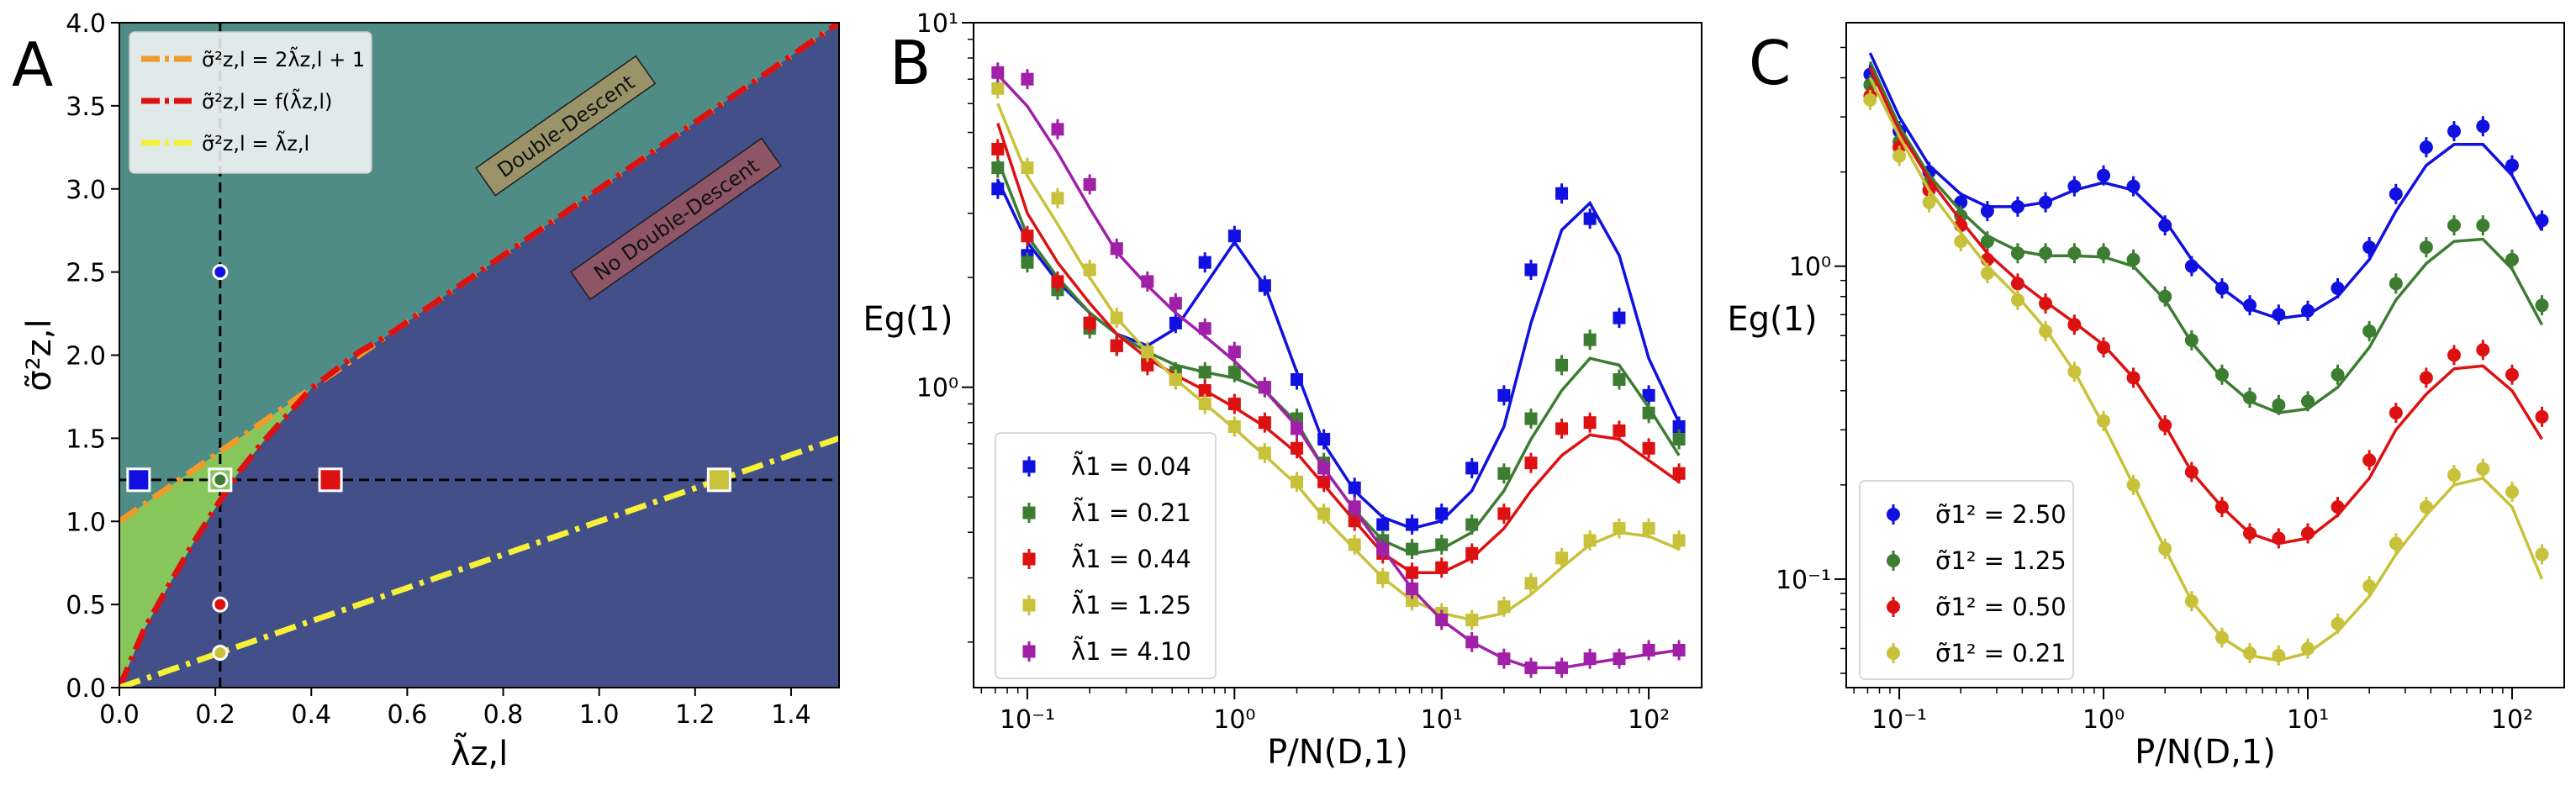 The image size is (2576, 791). What do you see at coordinates (86, 191) in the screenshot?
I see `y-tick-label: 3.0` at bounding box center [86, 191].